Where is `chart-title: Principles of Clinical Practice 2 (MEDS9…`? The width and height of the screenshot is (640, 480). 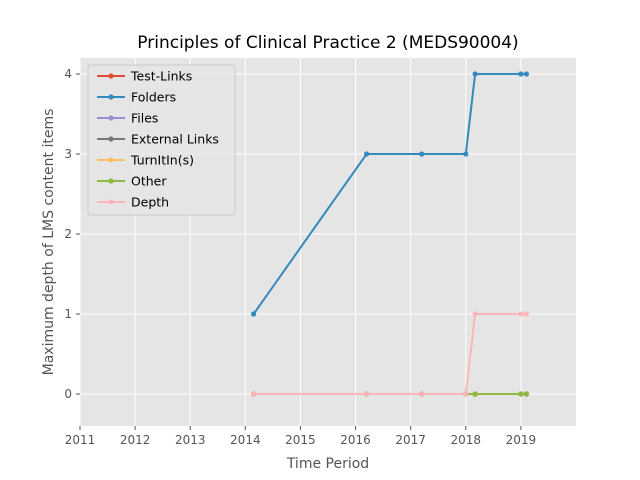 chart-title: Principles of Clinical Practice 2 (MEDS9… is located at coordinates (327, 43).